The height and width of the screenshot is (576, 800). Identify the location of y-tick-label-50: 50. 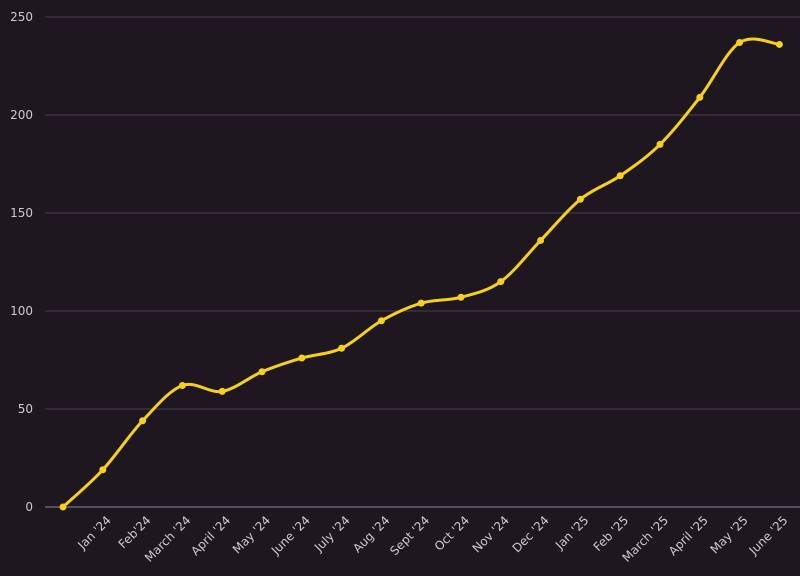
(25, 409).